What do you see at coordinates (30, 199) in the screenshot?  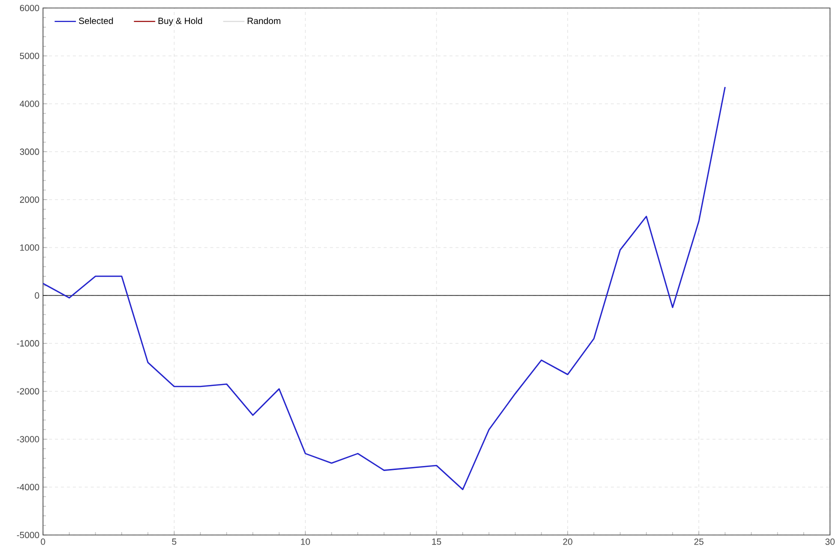 I see `y-tick-label: 2000` at bounding box center [30, 199].